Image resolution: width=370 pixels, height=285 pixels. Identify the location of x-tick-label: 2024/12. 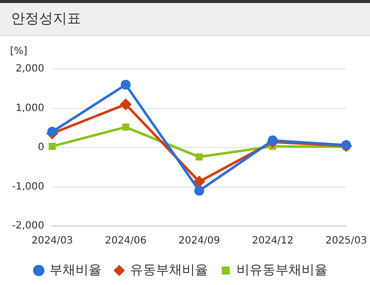
(273, 241).